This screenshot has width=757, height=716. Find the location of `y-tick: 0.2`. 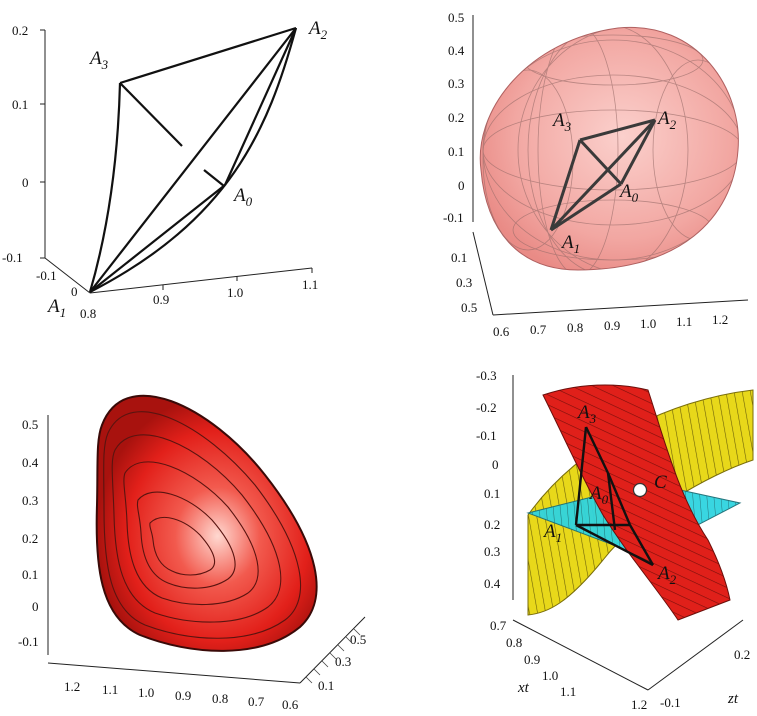

y-tick: 0.2 is located at coordinates (742, 654).